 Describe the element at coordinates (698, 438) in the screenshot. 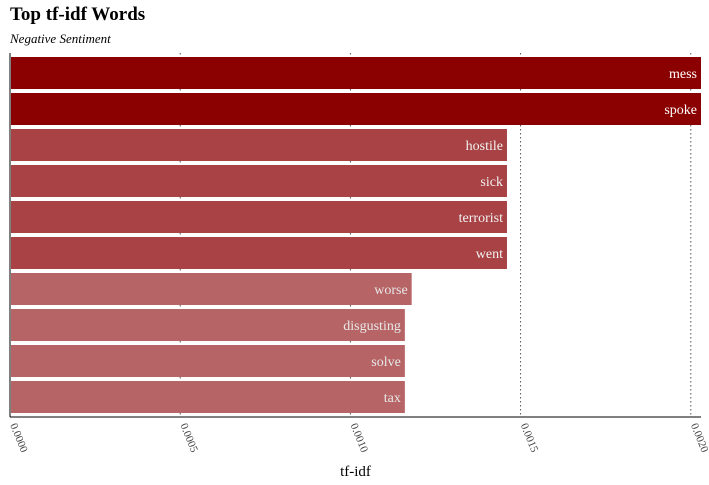

I see `x-tick-label: 0.0020` at that location.